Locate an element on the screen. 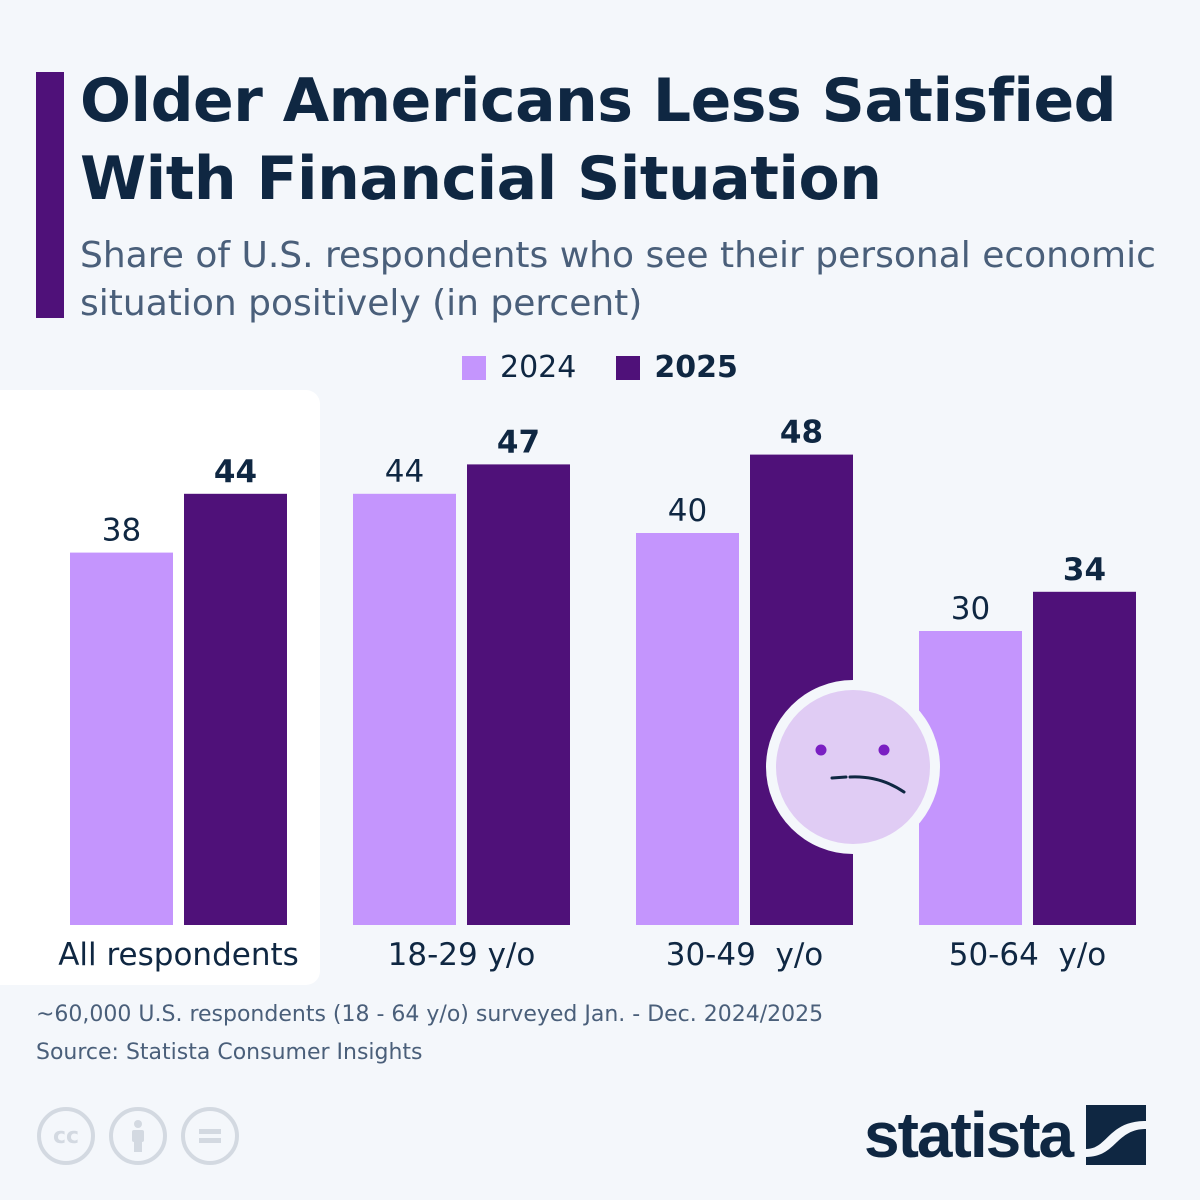  category-label-2: 30-49 y/o is located at coordinates (745, 955).